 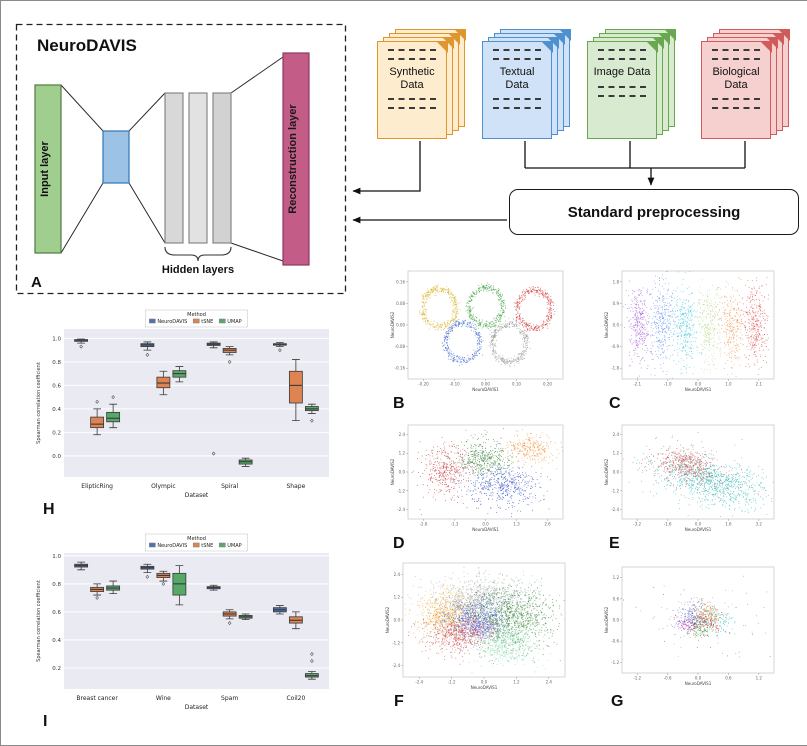 I want to click on network-connectors, so click(x=172, y=159).